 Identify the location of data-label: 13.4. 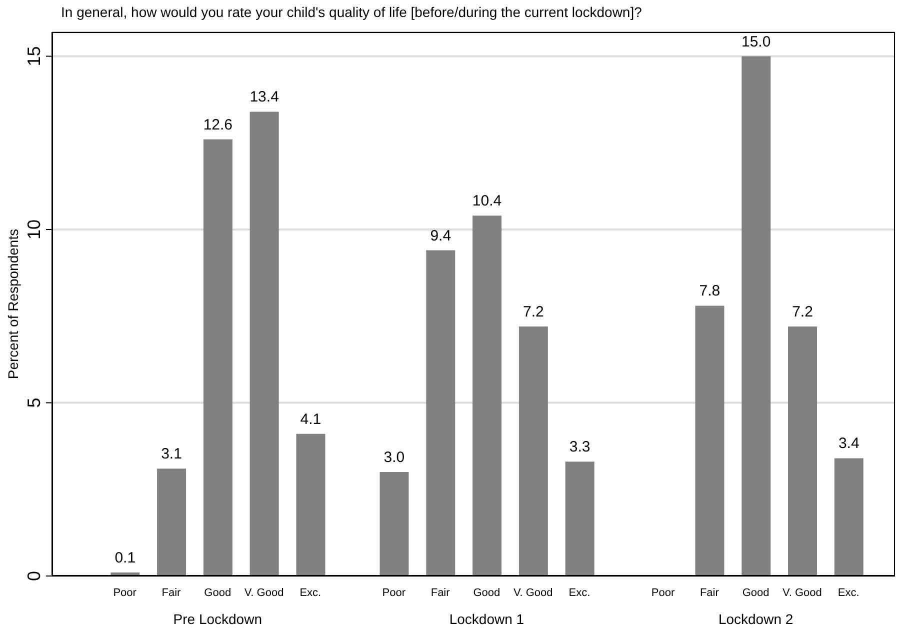
(264, 97).